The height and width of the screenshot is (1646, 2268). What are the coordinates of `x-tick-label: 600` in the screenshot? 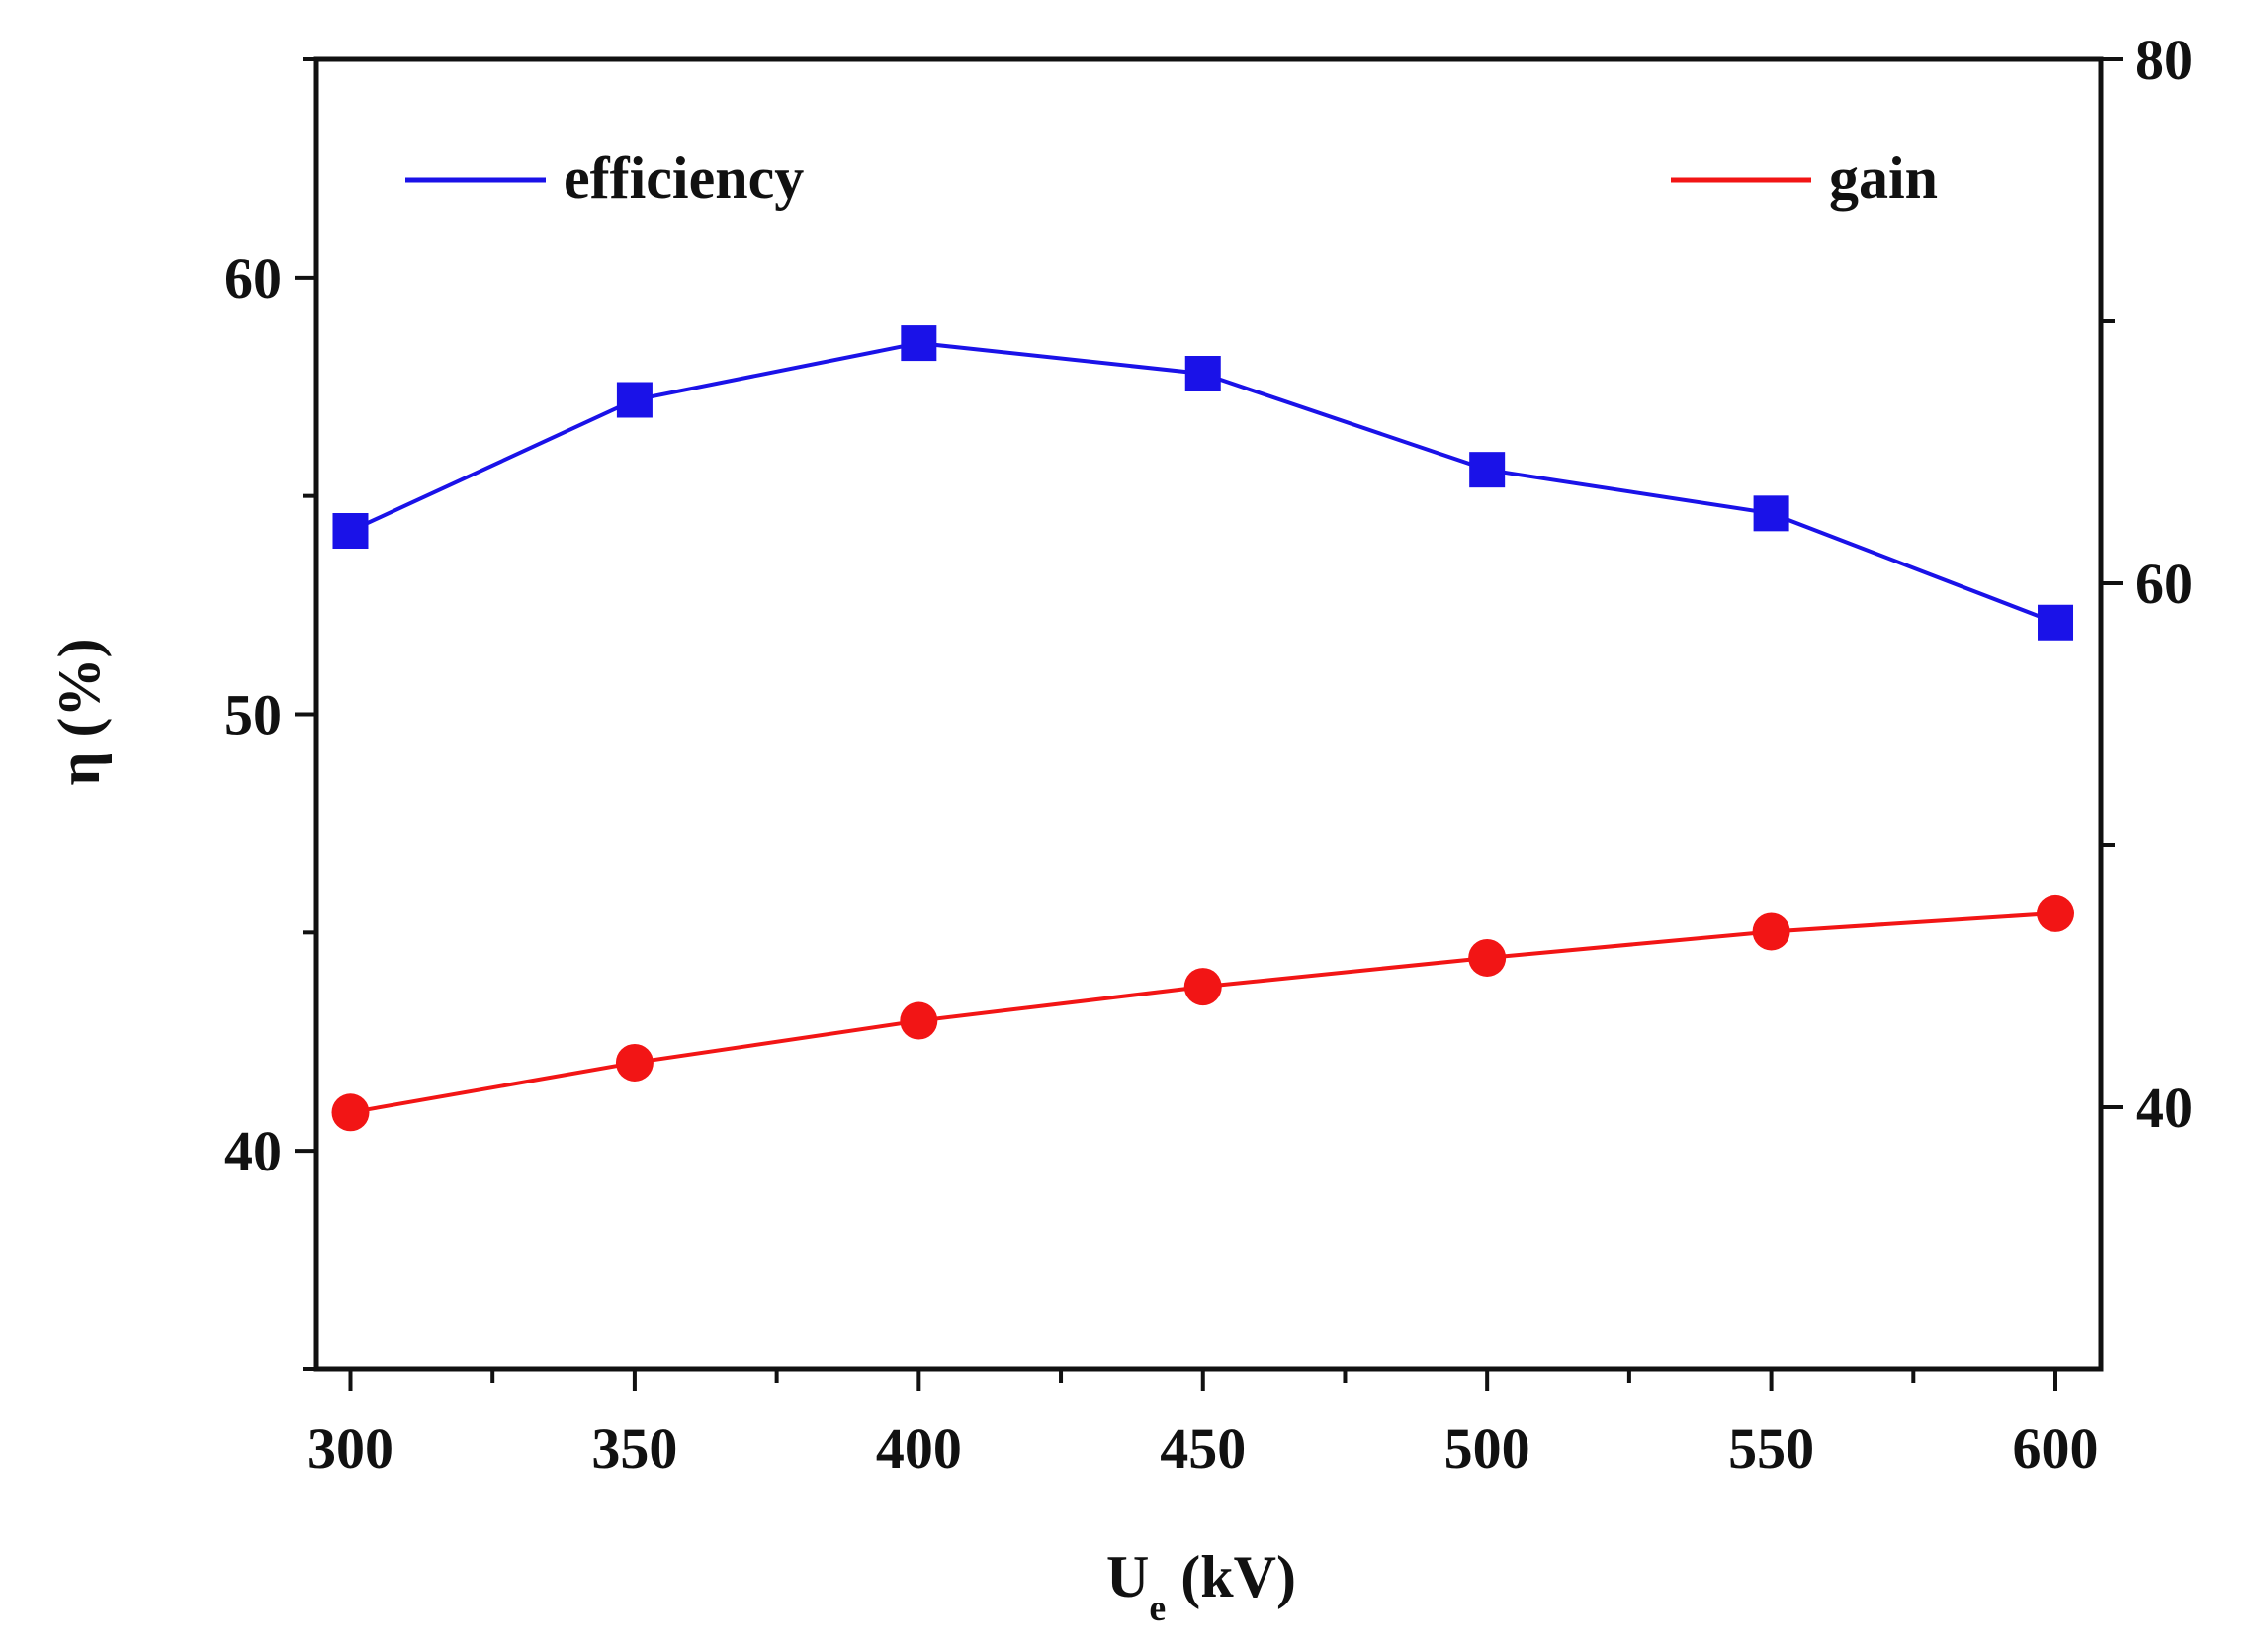 It's located at (2056, 1449).